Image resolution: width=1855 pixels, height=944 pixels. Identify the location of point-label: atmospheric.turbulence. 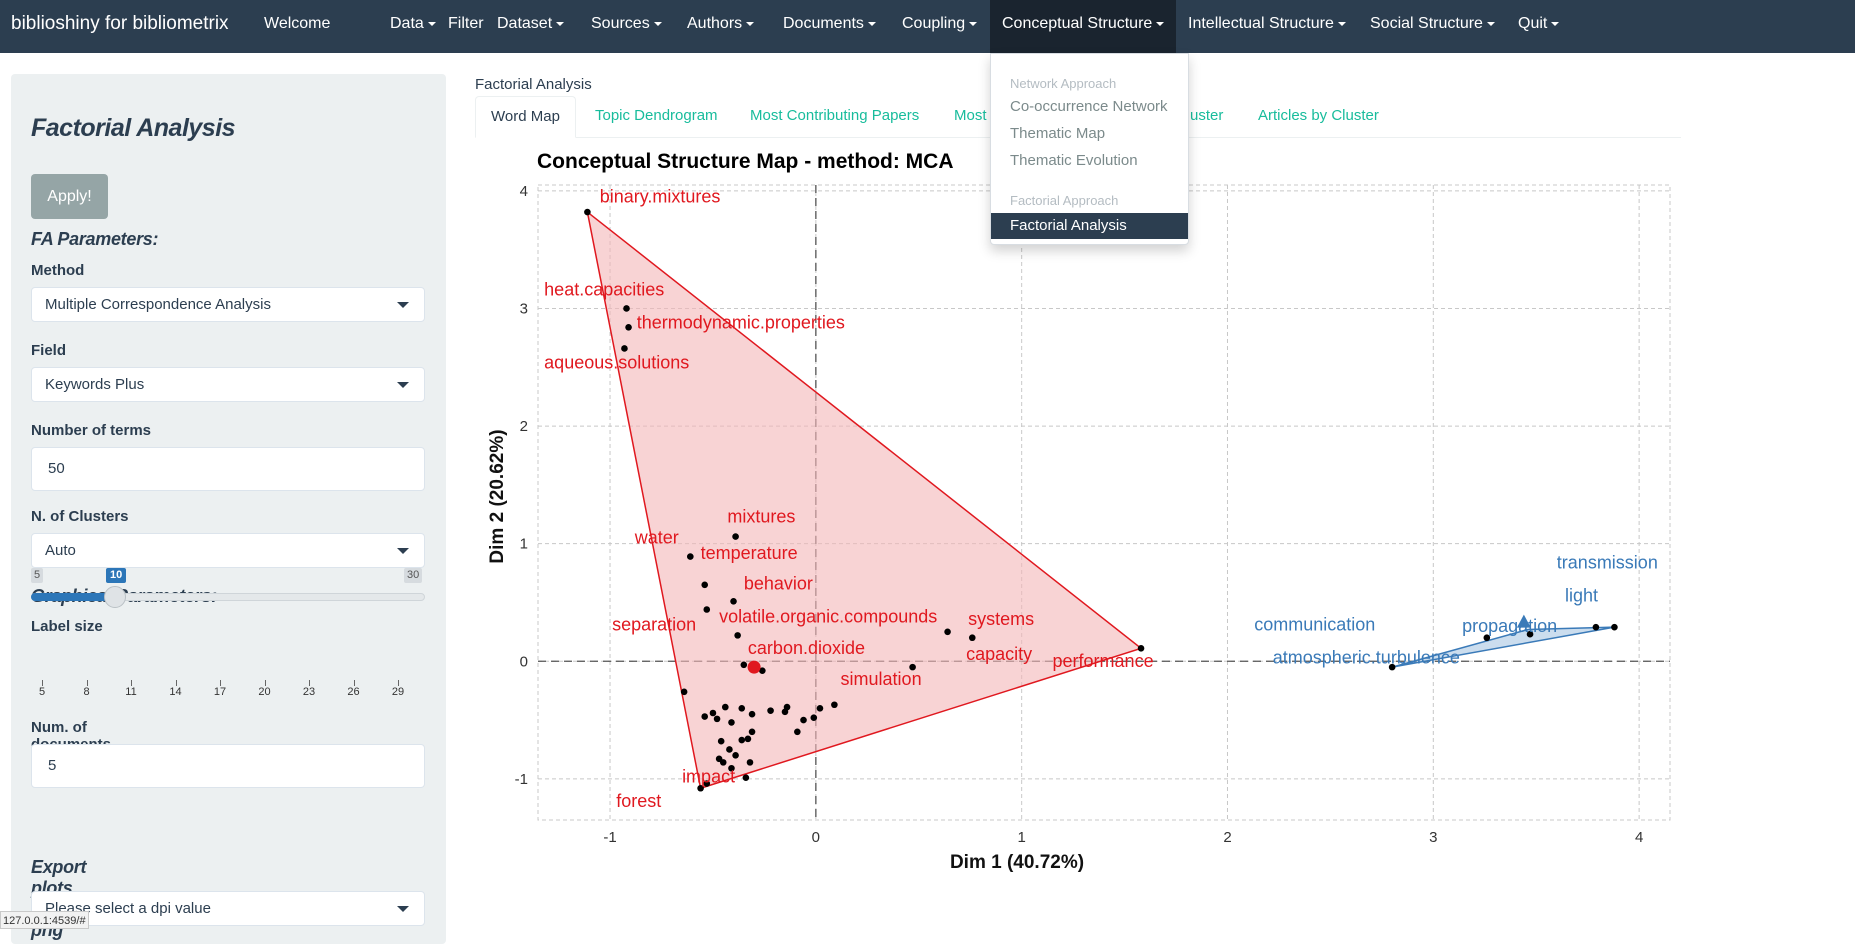
(1366, 658).